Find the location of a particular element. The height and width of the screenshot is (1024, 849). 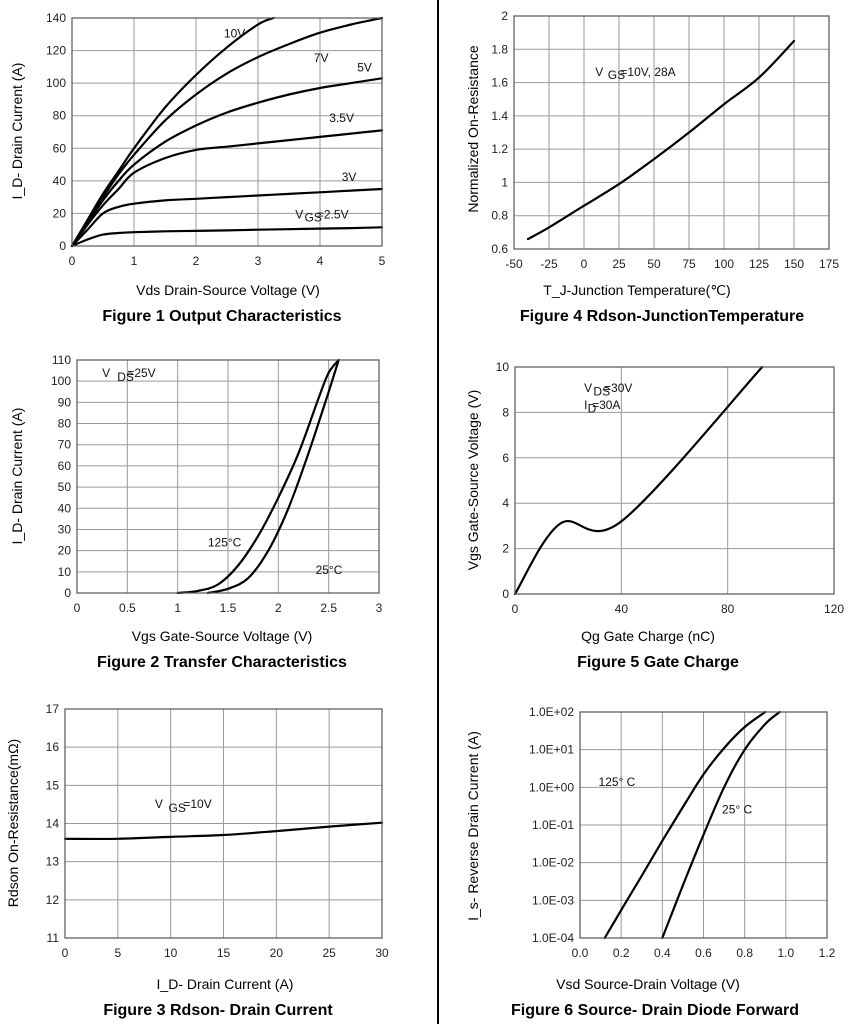

x-tick-label: 1.5 is located at coordinates (228, 608).